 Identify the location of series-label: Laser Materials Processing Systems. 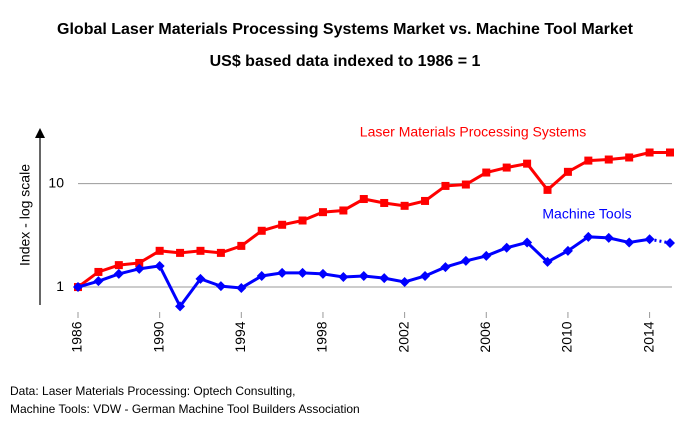
(473, 132).